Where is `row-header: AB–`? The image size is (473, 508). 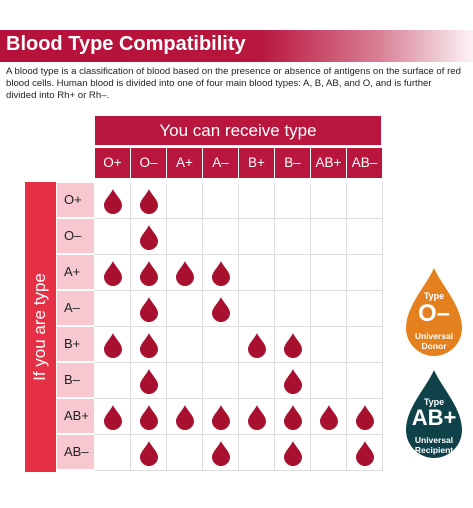 row-header: AB– is located at coordinates (75, 452).